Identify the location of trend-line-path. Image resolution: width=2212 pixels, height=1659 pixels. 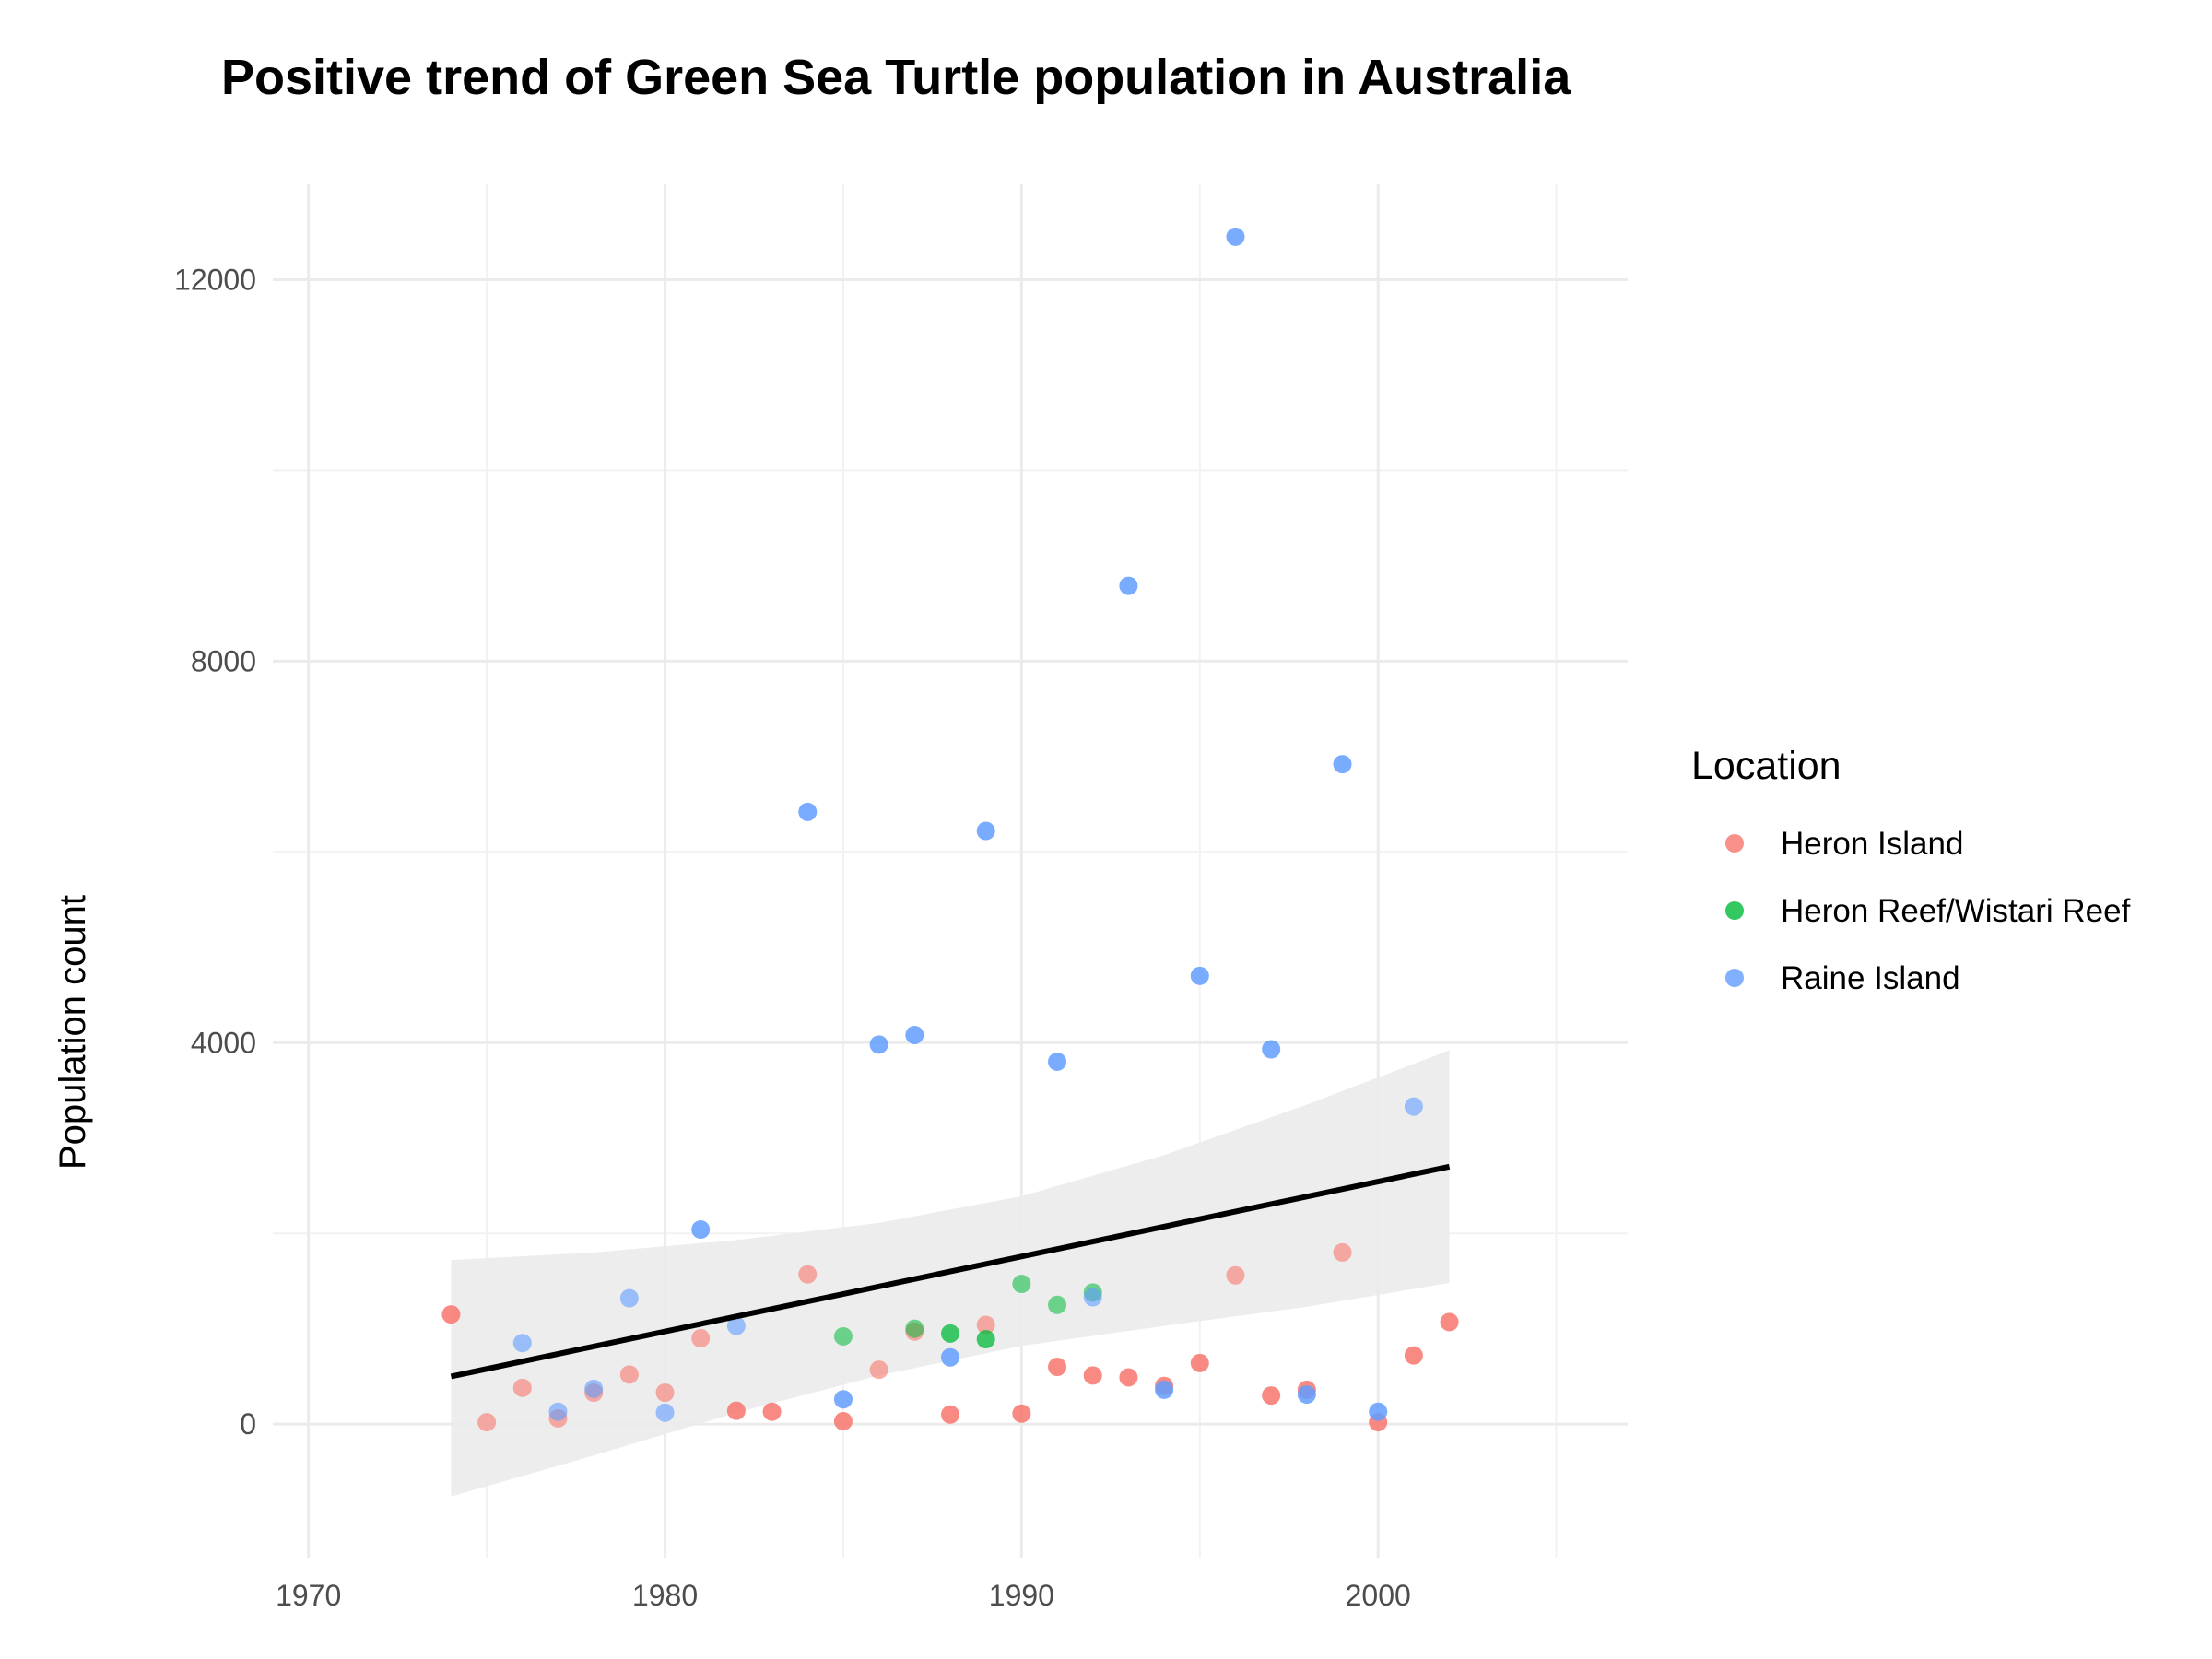
(950, 1271).